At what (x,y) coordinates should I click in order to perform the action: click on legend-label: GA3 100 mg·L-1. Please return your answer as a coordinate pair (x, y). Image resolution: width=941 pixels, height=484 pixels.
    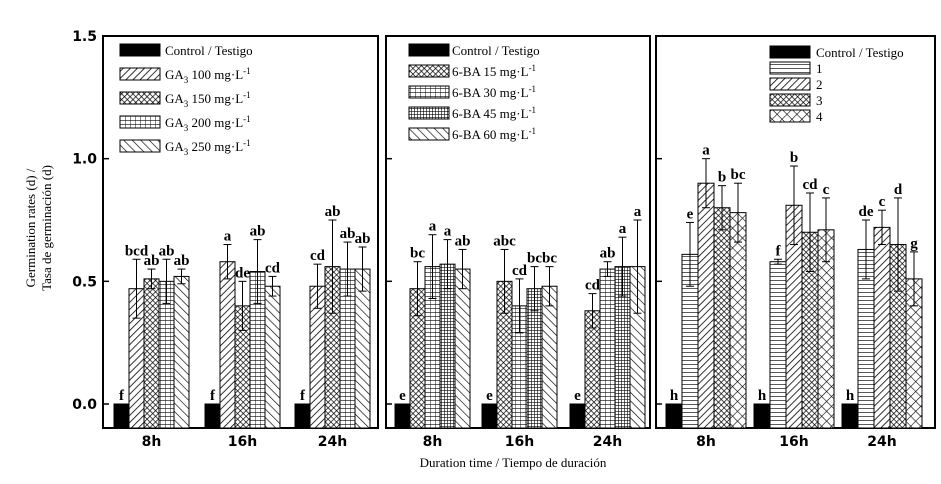
    Looking at the image, I should click on (208, 75).